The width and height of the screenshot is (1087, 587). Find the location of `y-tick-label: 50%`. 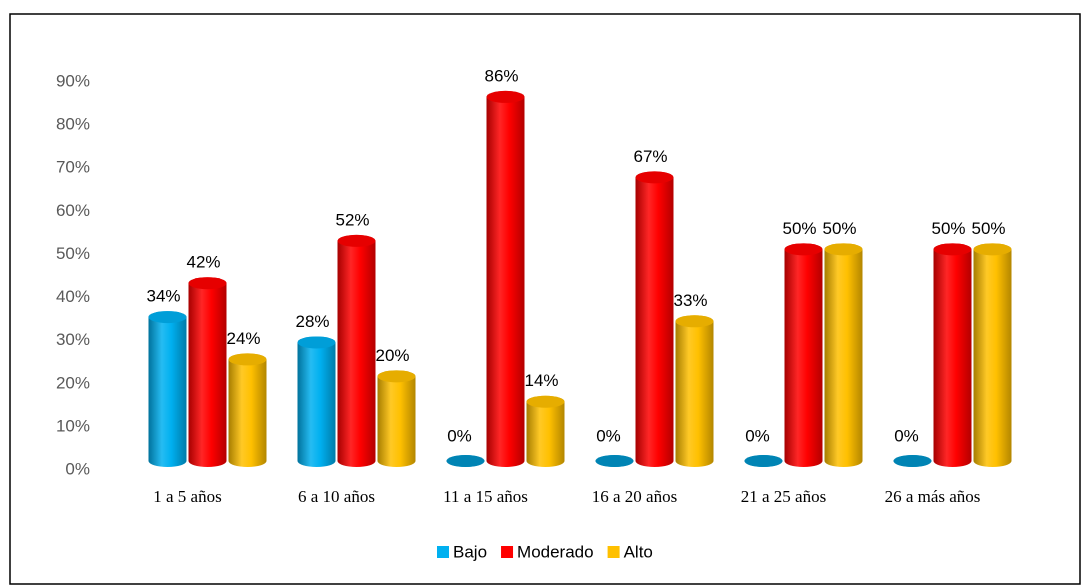

y-tick-label: 50% is located at coordinates (73, 253).